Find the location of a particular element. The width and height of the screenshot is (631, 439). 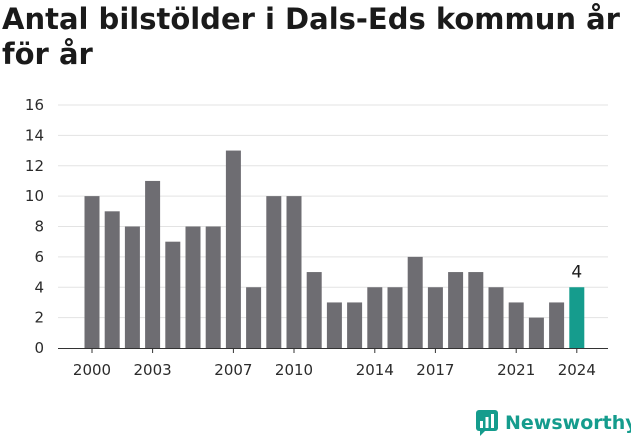

x-axis-ticks: 2000 2003 2007 2010 2014 2017 2021 2024 is located at coordinates (334, 363).